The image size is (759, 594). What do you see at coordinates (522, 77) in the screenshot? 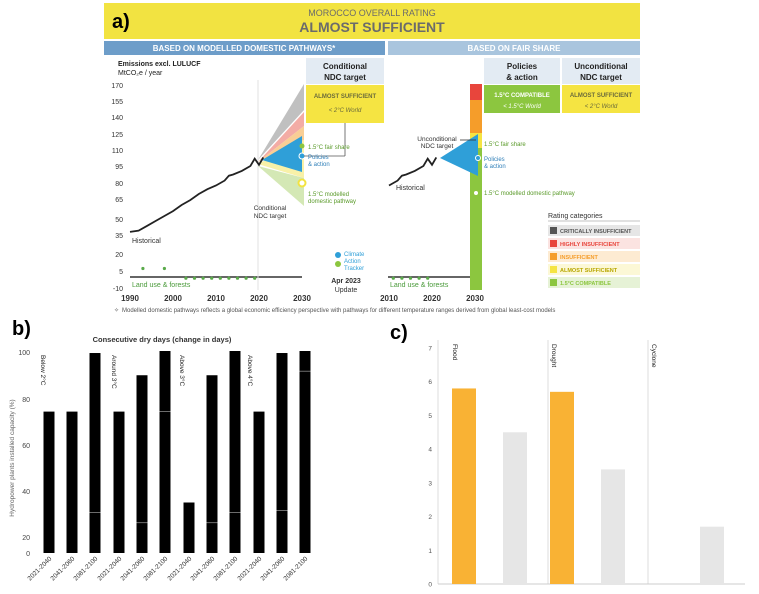
I see `policies-box-title-2: & action` at bounding box center [522, 77].